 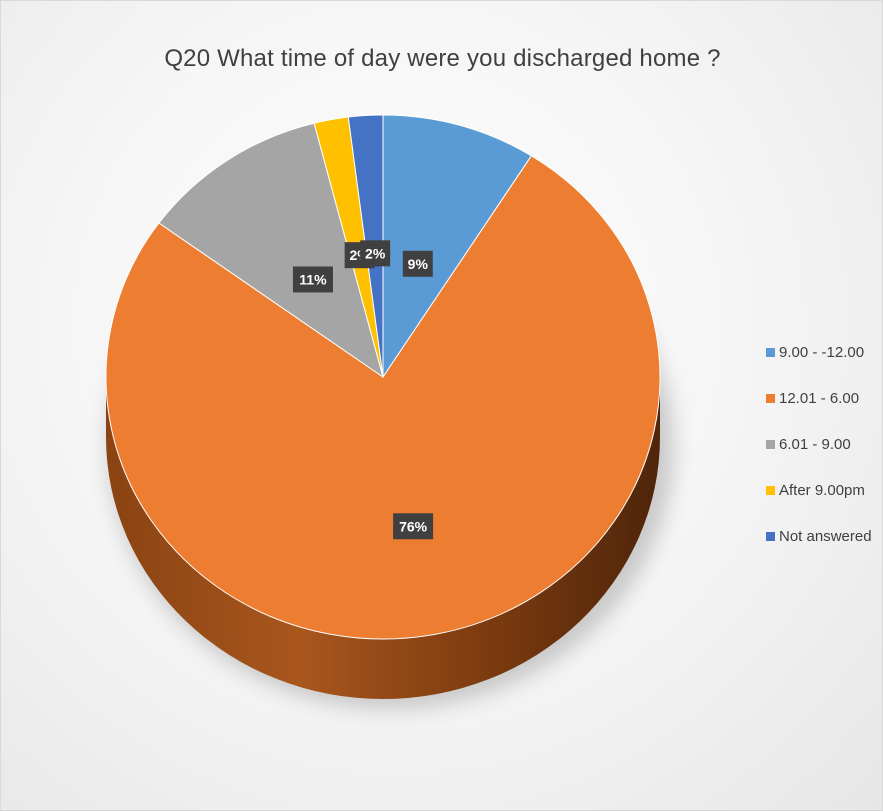 I want to click on data-label-text: 76%, so click(x=413, y=526).